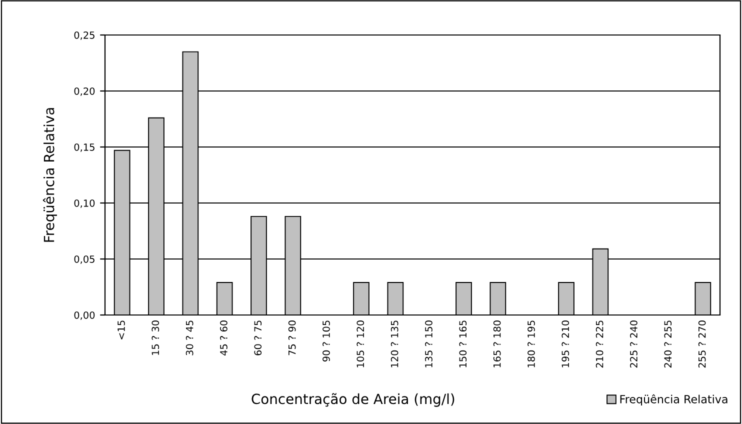  What do you see at coordinates (190, 338) in the screenshot?
I see `x-tick-label: 30 ? 45` at bounding box center [190, 338].